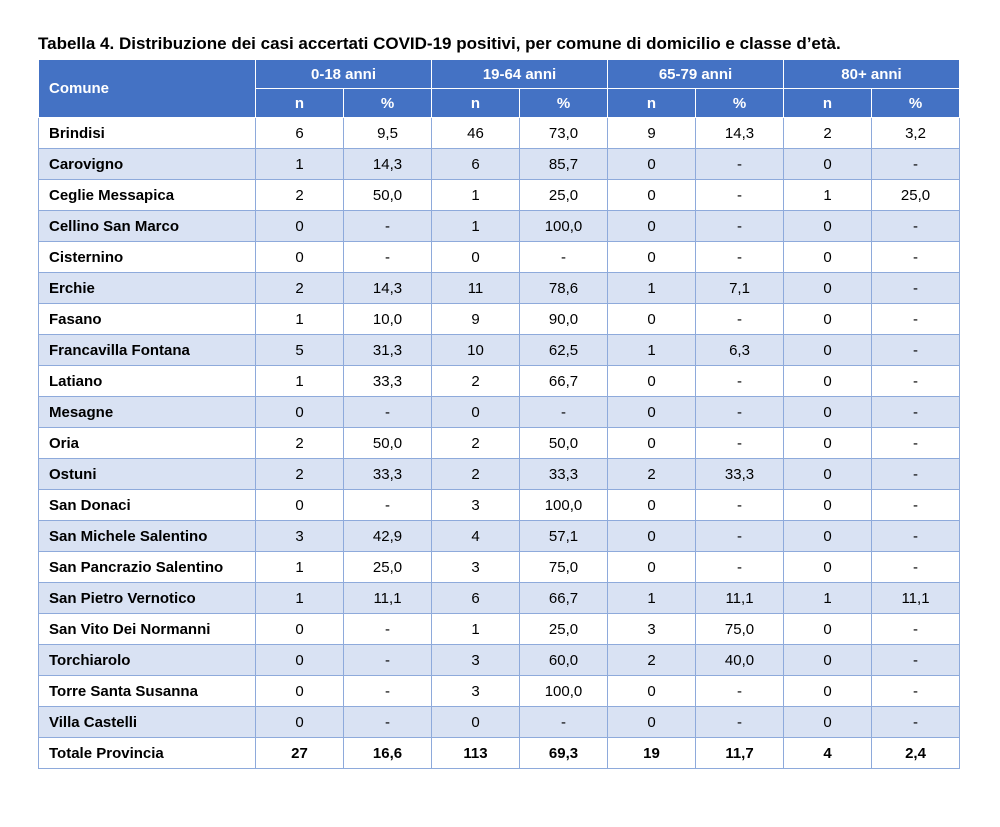 This screenshot has width=1000, height=827. I want to click on cell-pct-80plus: 3,2, so click(915, 133).